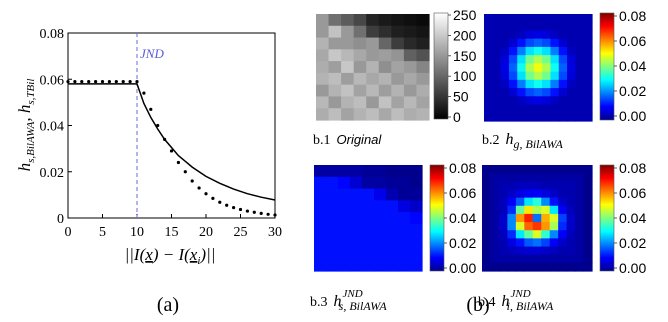 Image resolution: width=668 pixels, height=322 pixels. Describe the element at coordinates (630, 66) in the screenshot. I see `colorbar-ticks-b2: 0.08 0.06 0.04 0.02 0.00` at that location.